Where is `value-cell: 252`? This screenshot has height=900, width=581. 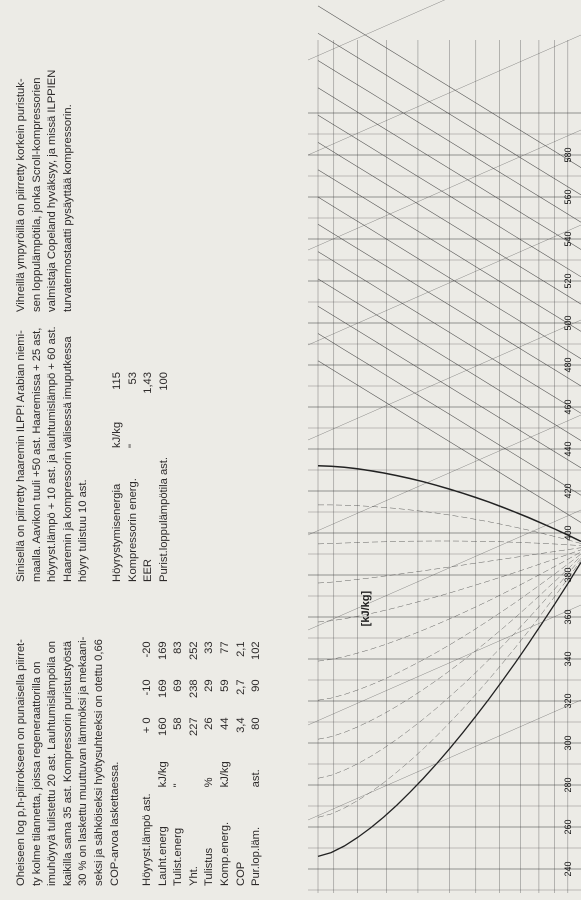 value-cell: 252 is located at coordinates (193, 651).